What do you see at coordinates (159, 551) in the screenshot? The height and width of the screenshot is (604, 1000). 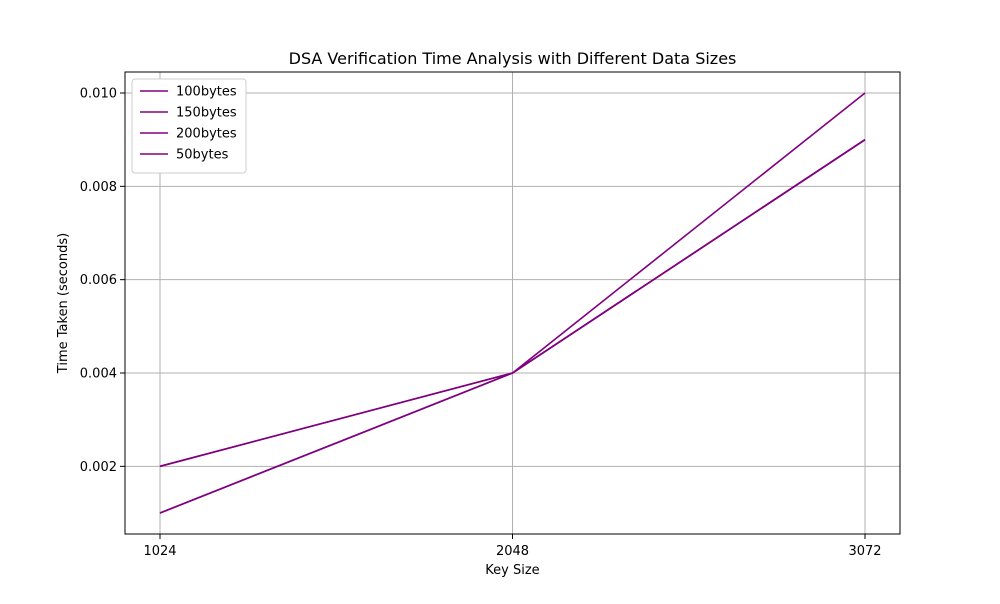 I see `x-tick-label: 1024` at bounding box center [159, 551].